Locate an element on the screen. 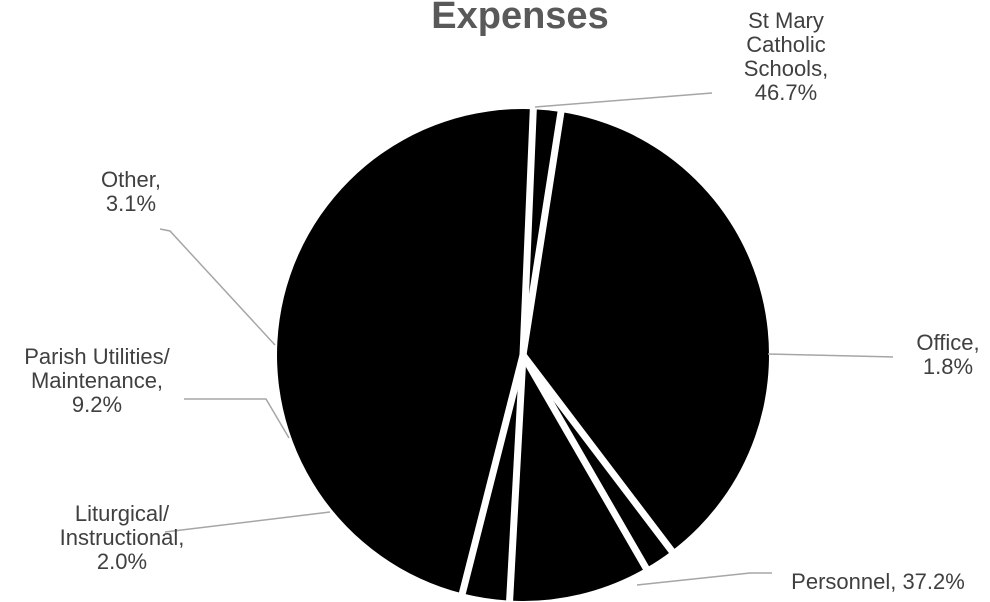  slice-label-line: 1.8% is located at coordinates (948, 366).